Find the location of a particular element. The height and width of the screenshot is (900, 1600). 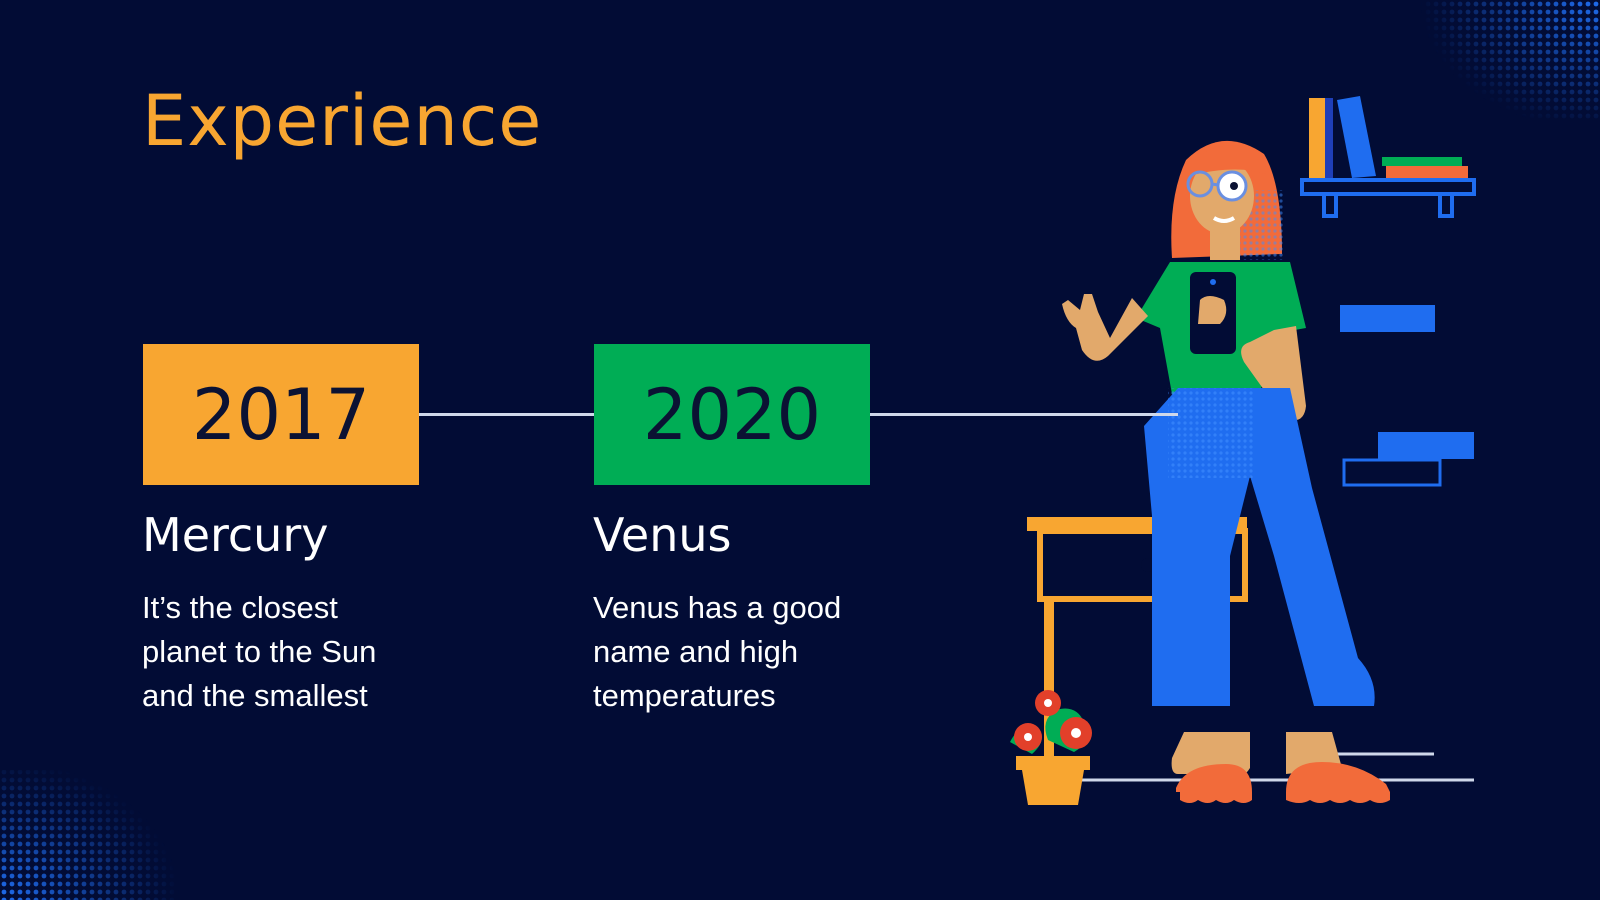

year-badge-2017: 2017 is located at coordinates (281, 414).